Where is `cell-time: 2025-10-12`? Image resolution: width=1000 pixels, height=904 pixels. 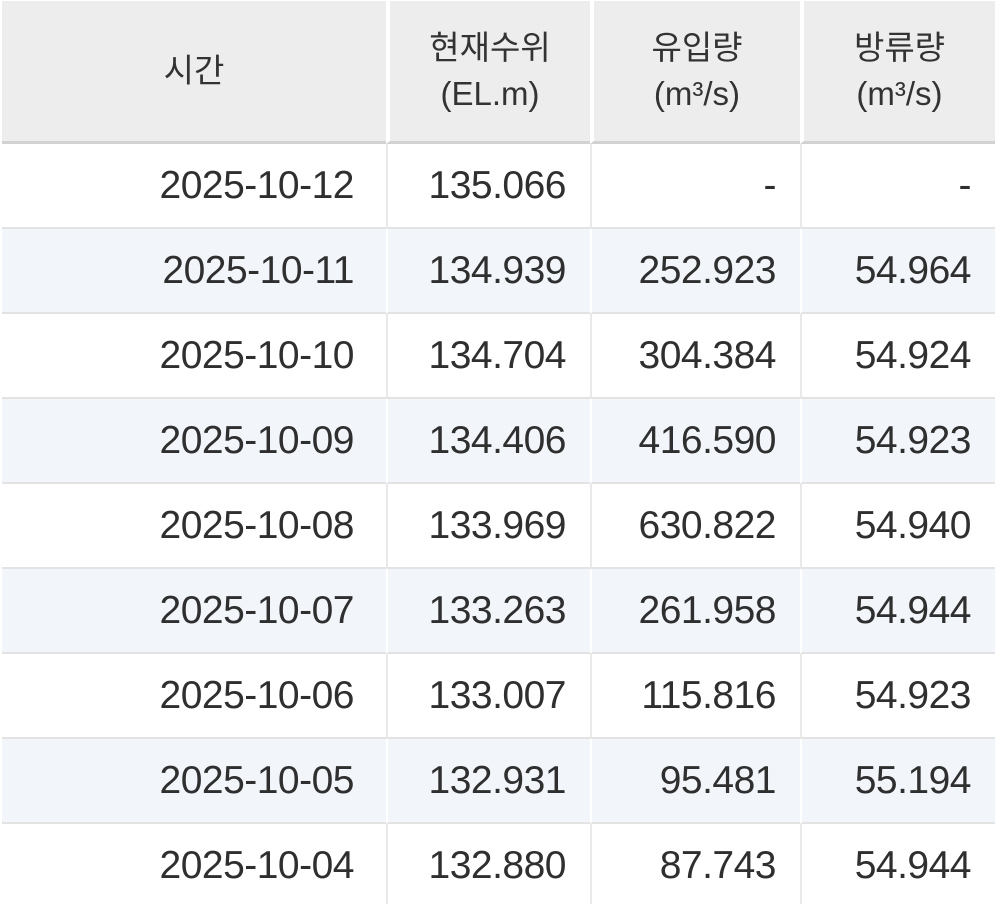 cell-time: 2025-10-12 is located at coordinates (194, 186).